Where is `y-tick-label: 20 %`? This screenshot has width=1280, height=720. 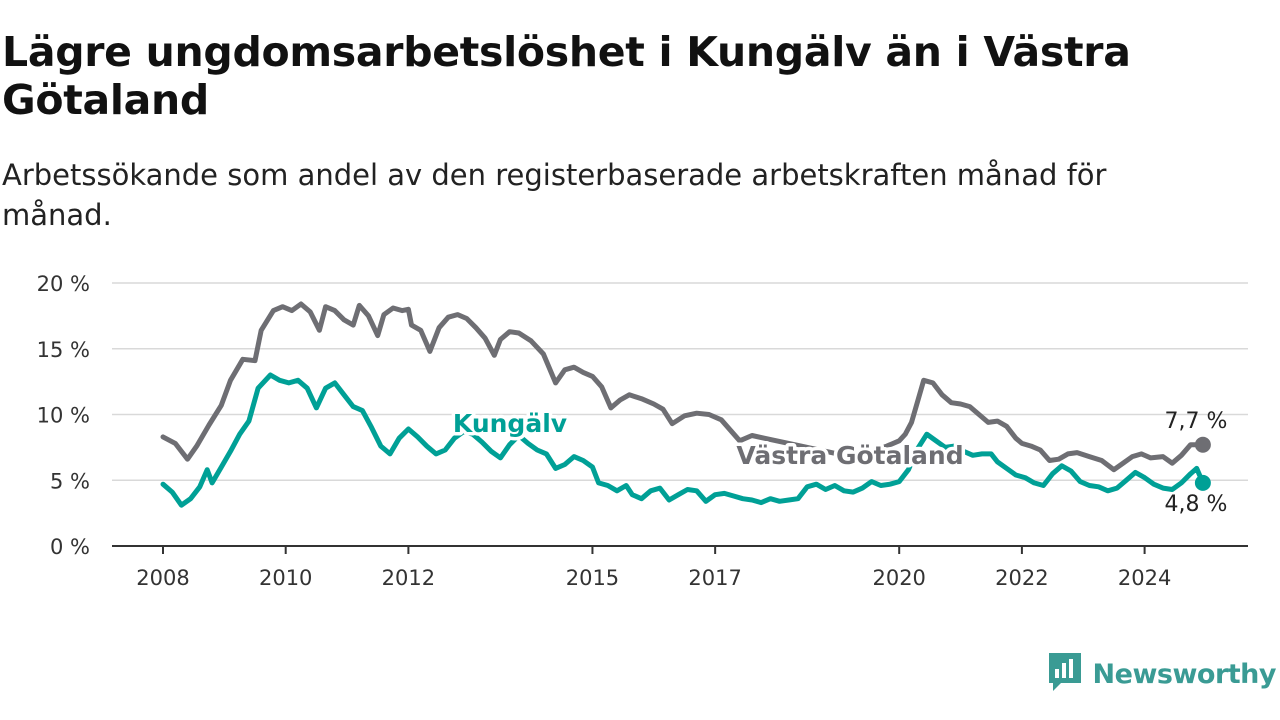 y-tick-label: 20 % is located at coordinates (63, 284).